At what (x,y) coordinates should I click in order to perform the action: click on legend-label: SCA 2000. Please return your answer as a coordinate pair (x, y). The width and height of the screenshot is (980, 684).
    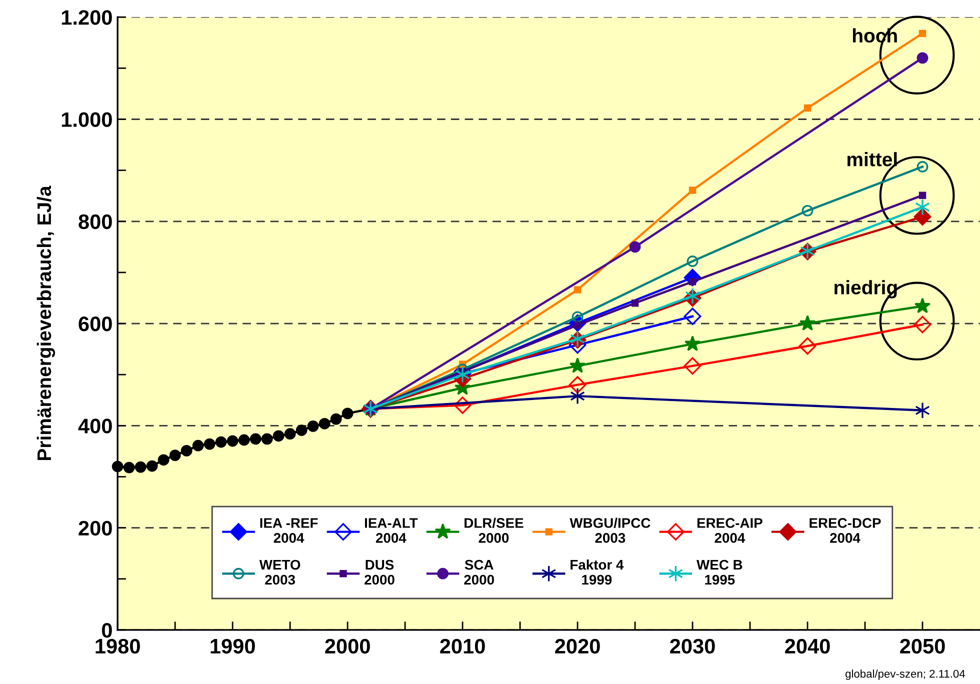
    Looking at the image, I should click on (479, 572).